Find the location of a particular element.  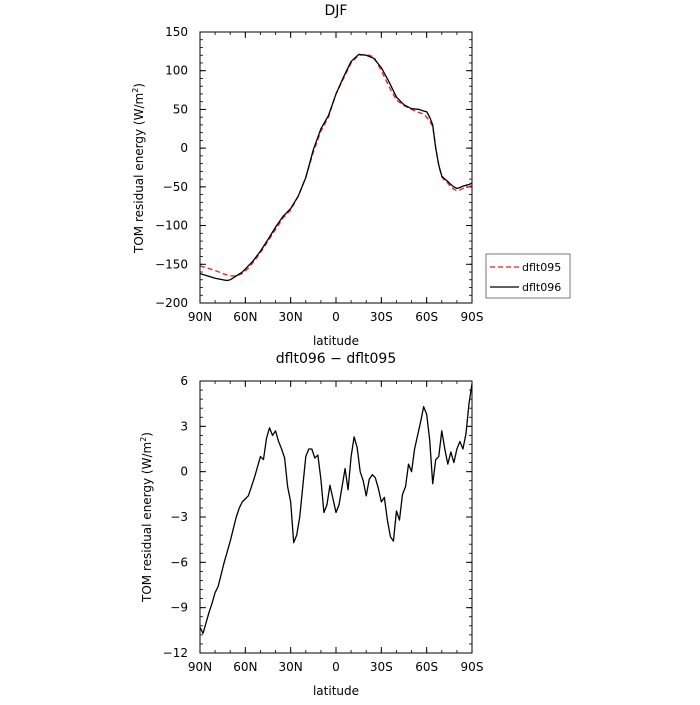

y-tick-label: 6 is located at coordinates (184, 381).